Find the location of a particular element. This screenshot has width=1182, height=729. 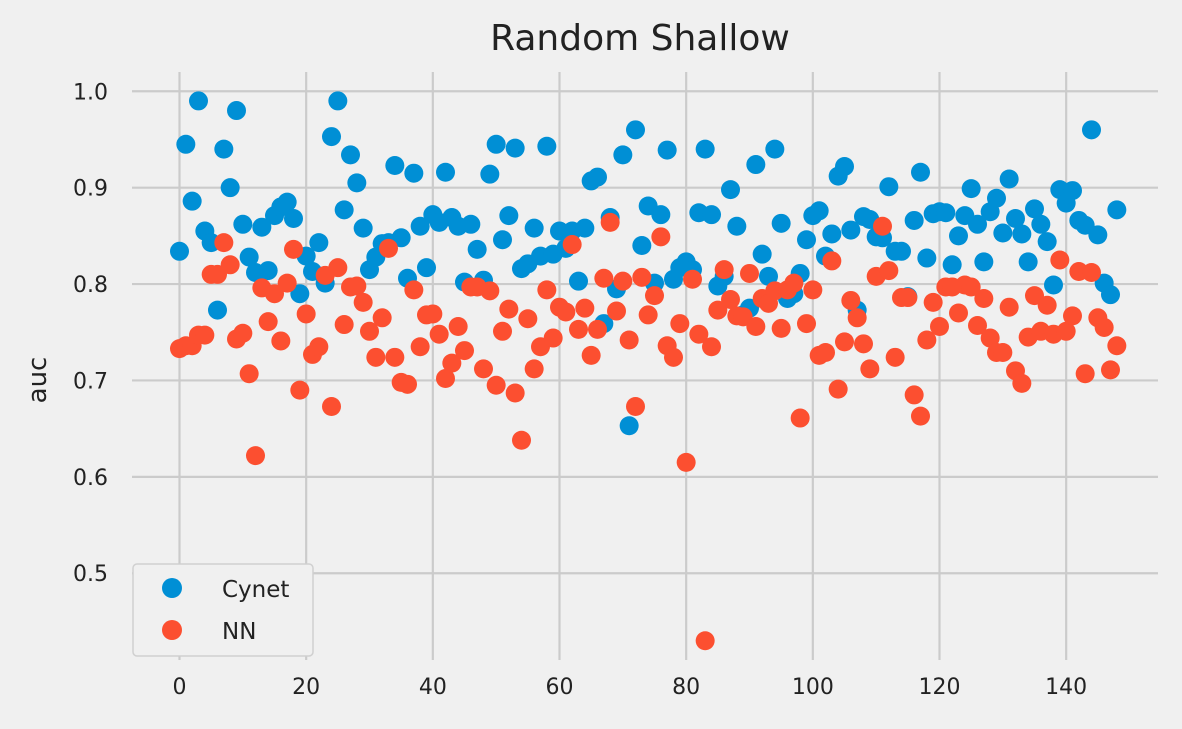

chart-title: Random Shallow is located at coordinates (640, 38).